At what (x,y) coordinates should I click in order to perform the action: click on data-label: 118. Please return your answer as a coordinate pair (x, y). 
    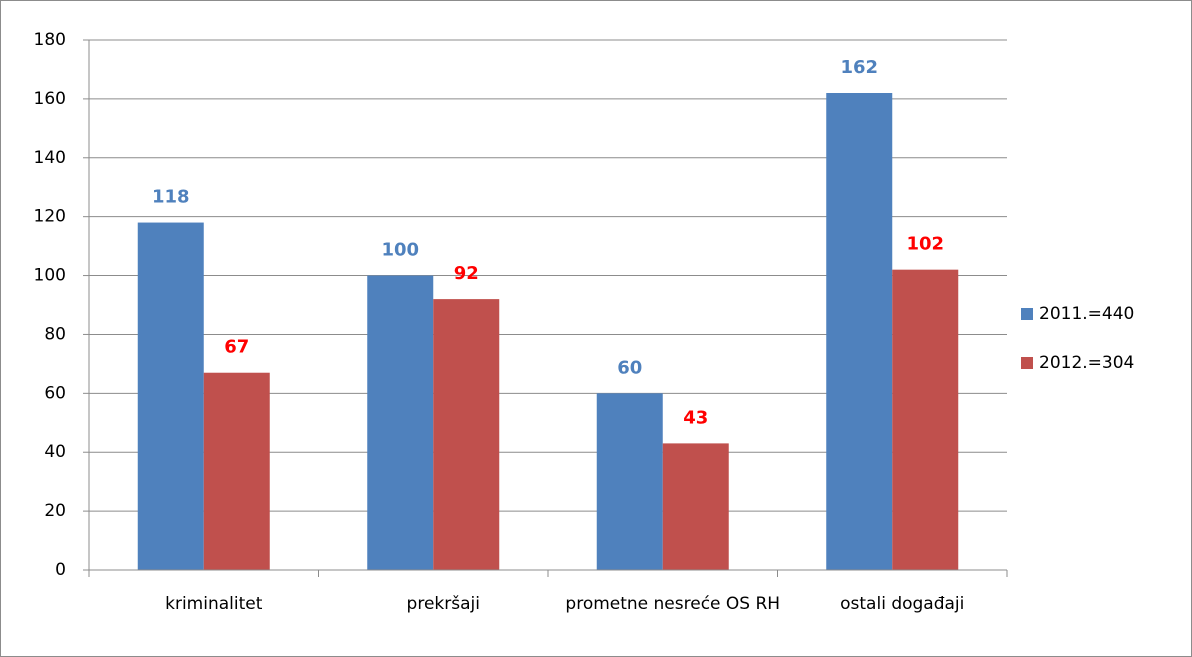
    Looking at the image, I should click on (171, 197).